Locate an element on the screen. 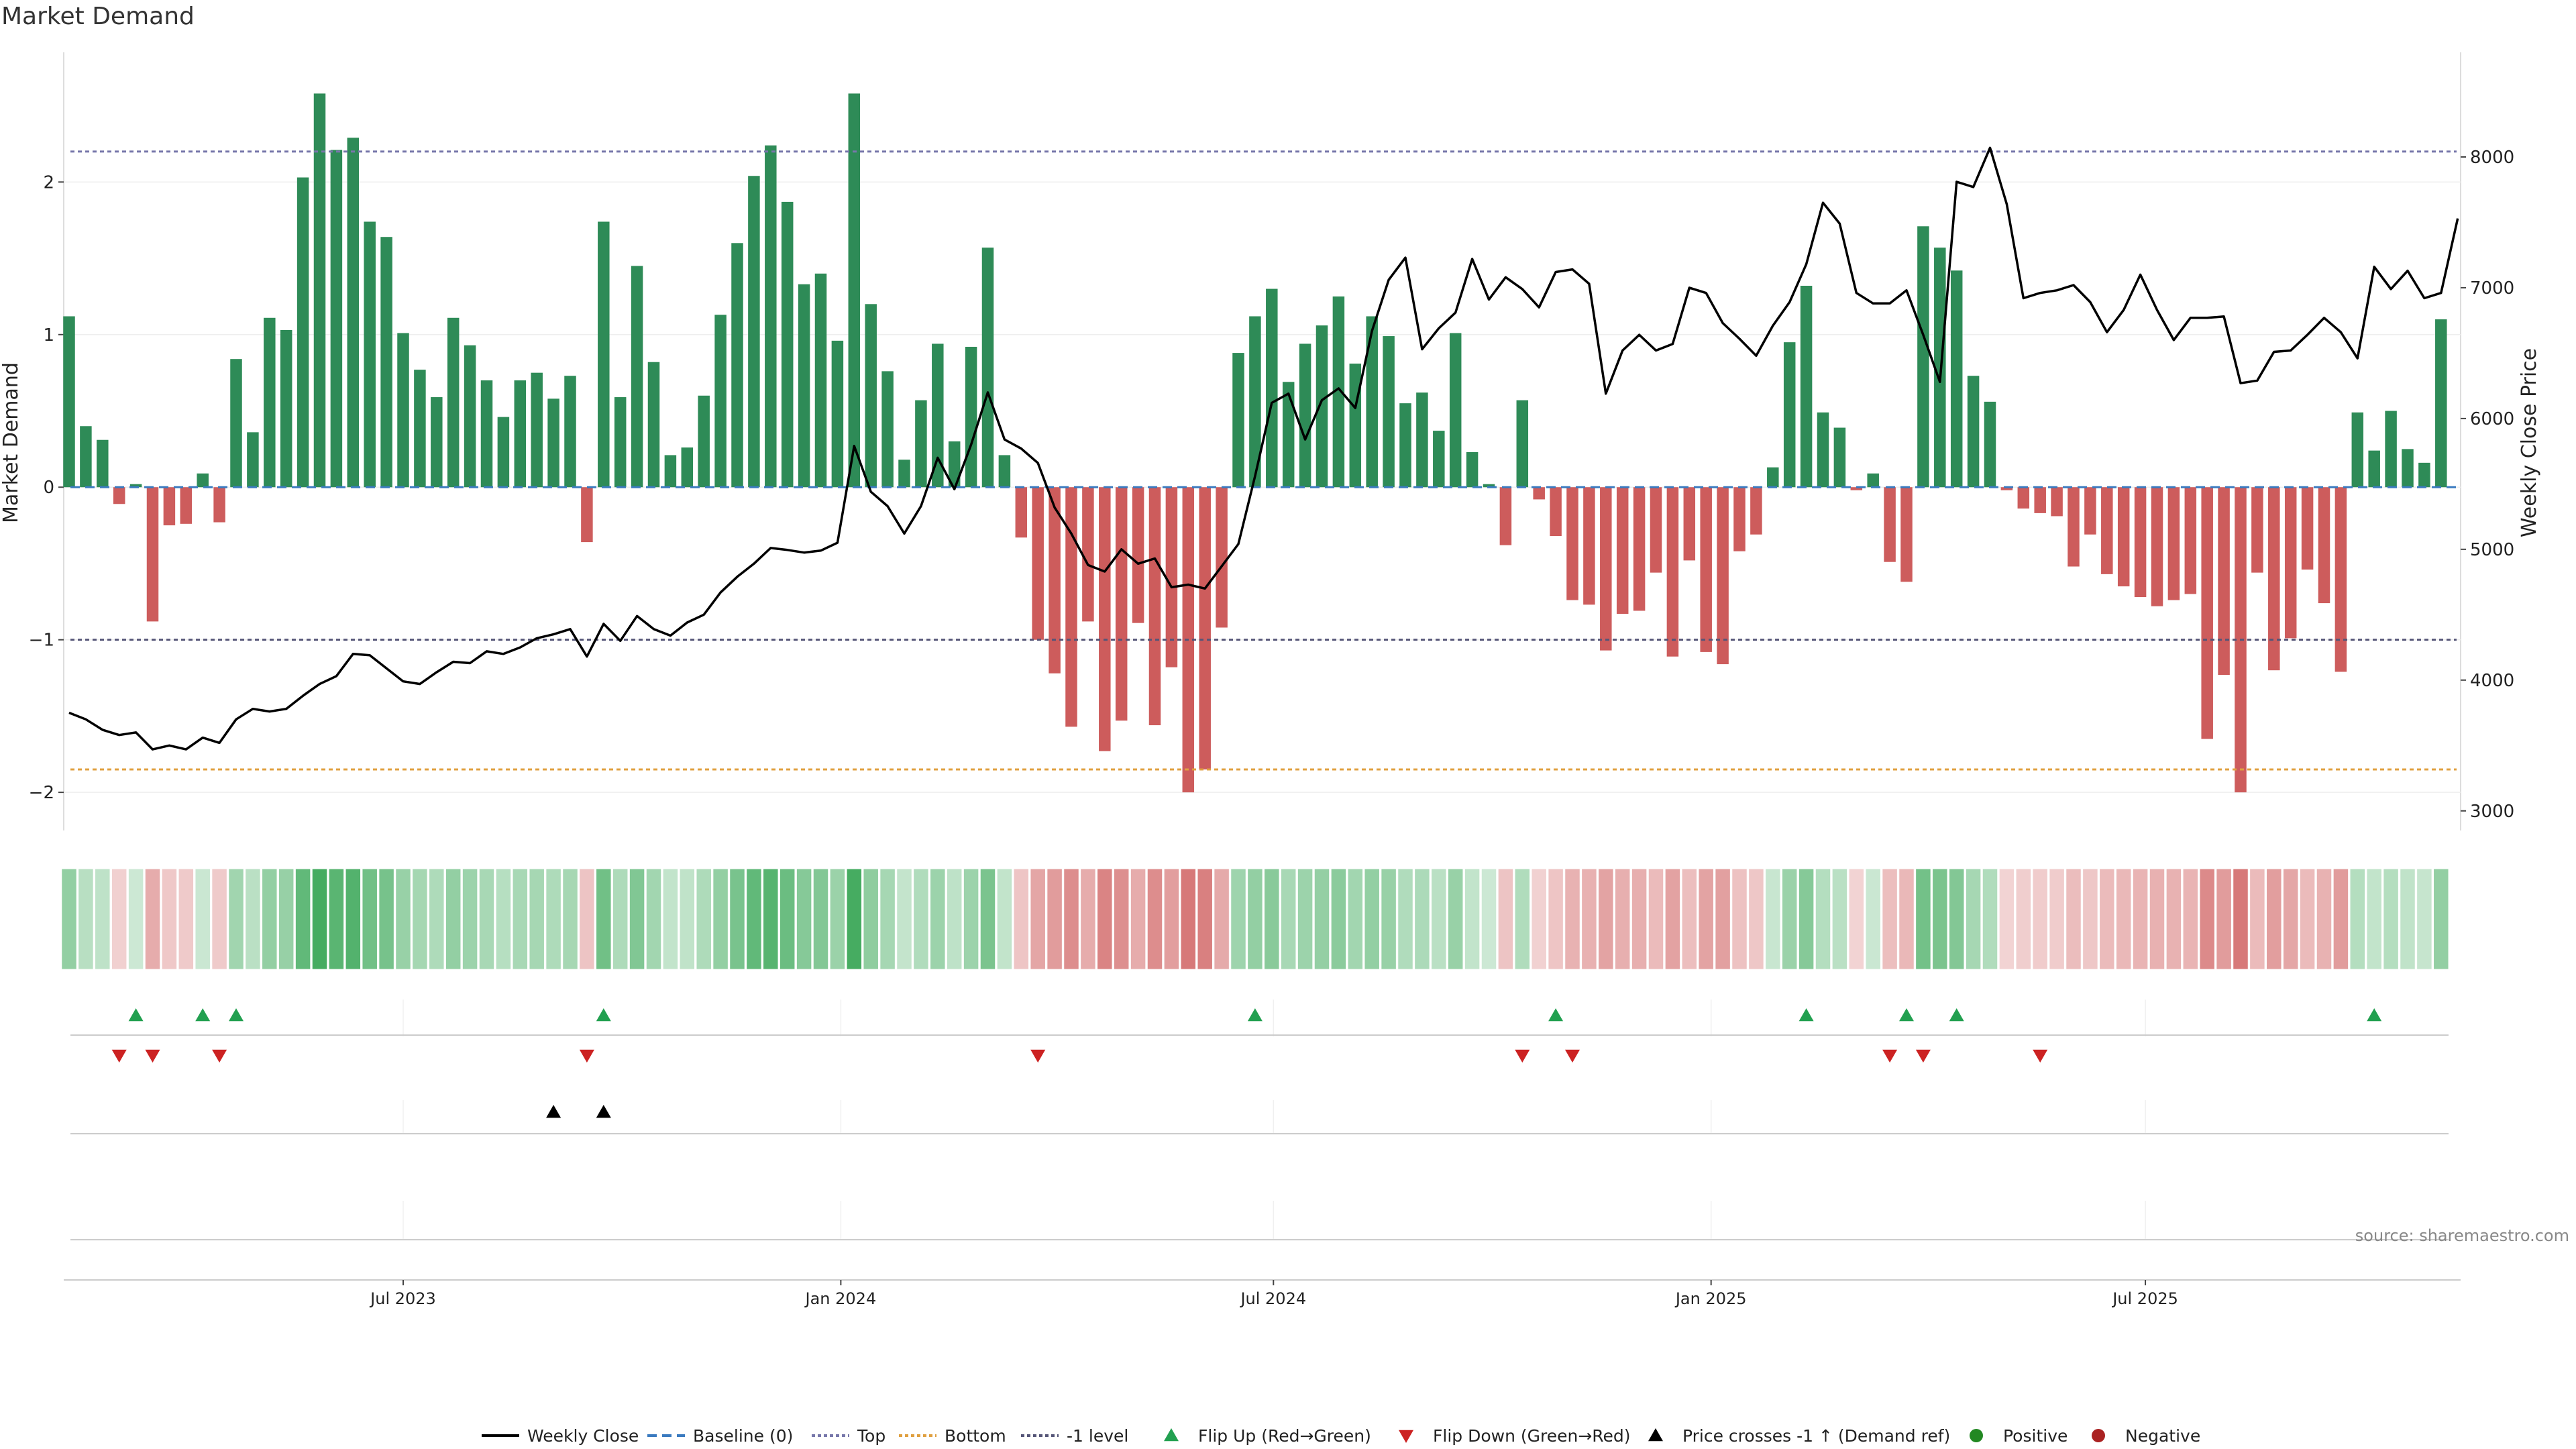  legend-label: Negative is located at coordinates (2162, 1436).